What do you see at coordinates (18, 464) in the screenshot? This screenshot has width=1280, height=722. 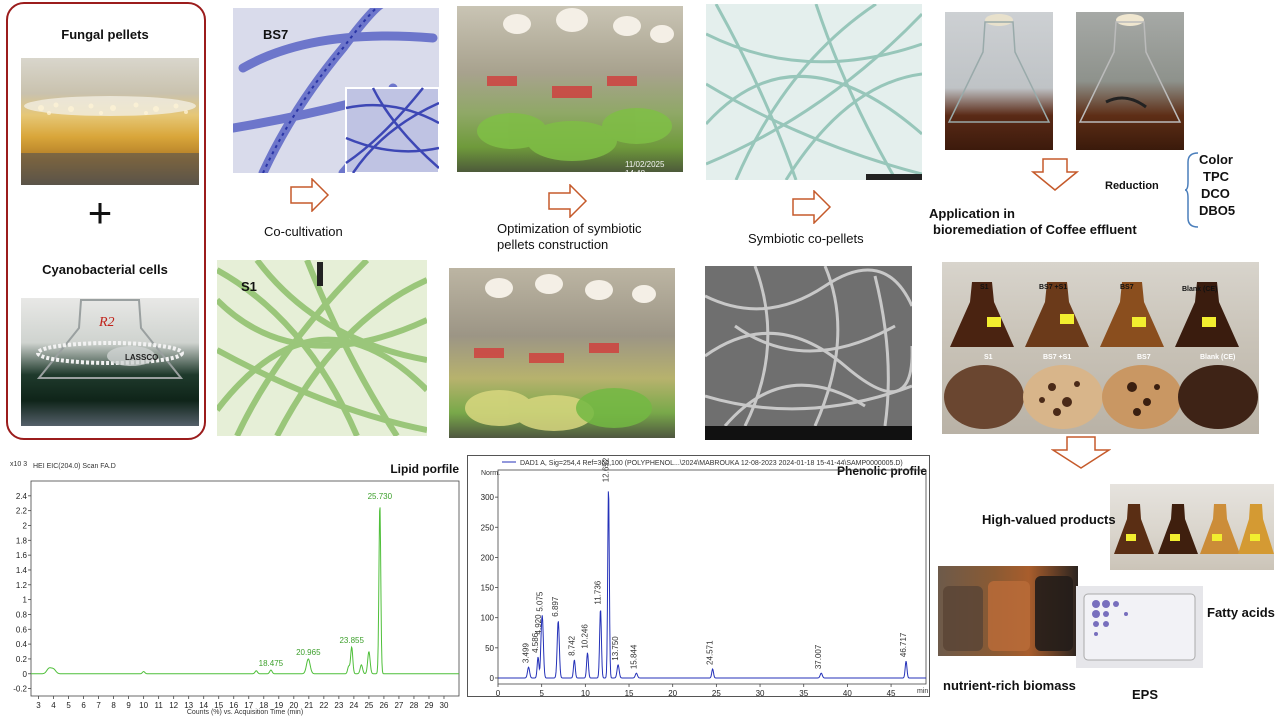 I see `lipid-y-exponent: x10 3` at bounding box center [18, 464].